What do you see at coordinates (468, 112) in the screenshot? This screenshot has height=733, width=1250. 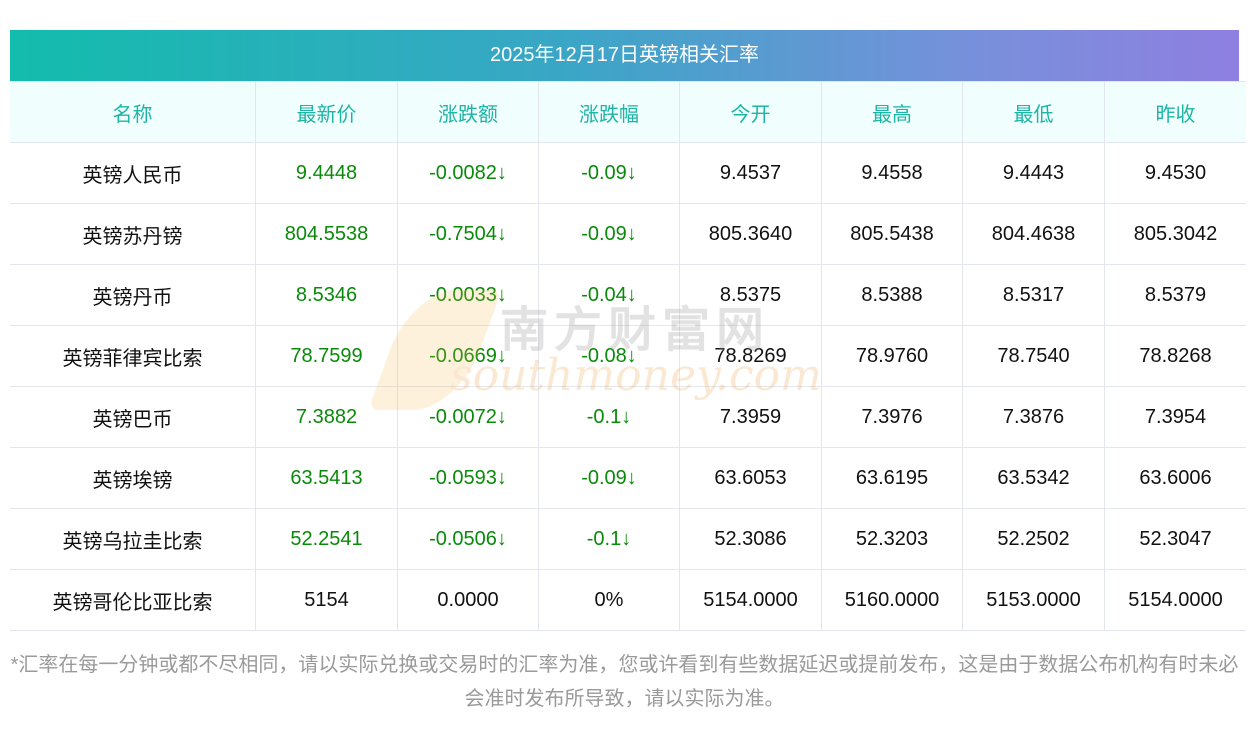 I see `column-header: 涨跌额` at bounding box center [468, 112].